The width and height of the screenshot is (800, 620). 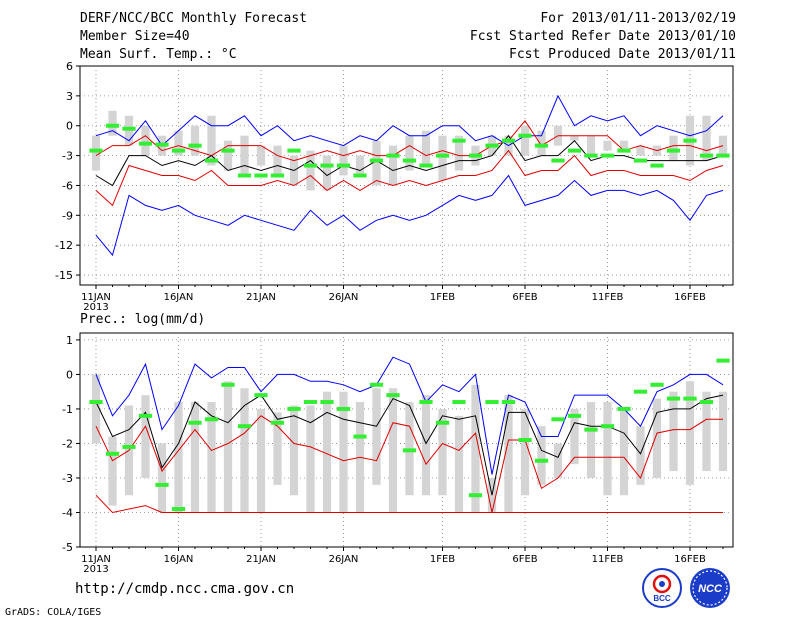 I want to click on temp-x-tick-label: 21JAN, so click(x=261, y=297).